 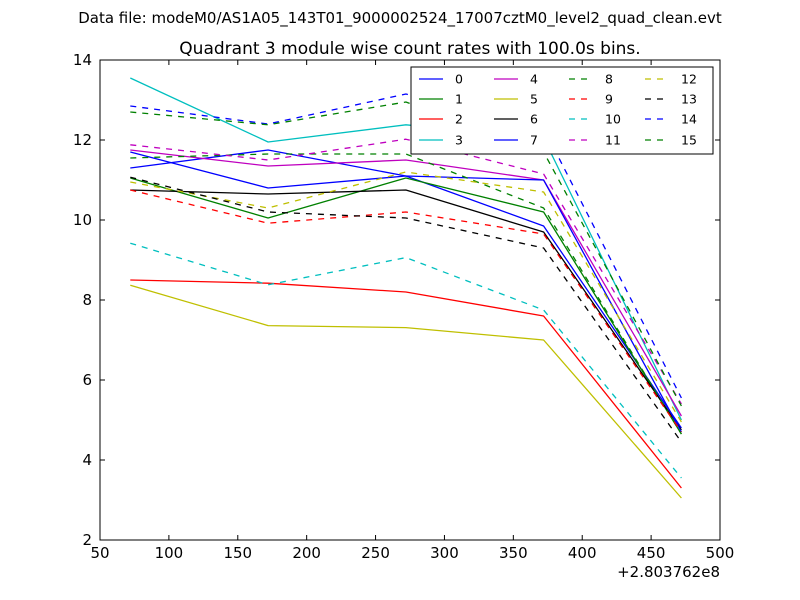 What do you see at coordinates (668, 572) in the screenshot?
I see `x-offset-label: +2.803762e8` at bounding box center [668, 572].